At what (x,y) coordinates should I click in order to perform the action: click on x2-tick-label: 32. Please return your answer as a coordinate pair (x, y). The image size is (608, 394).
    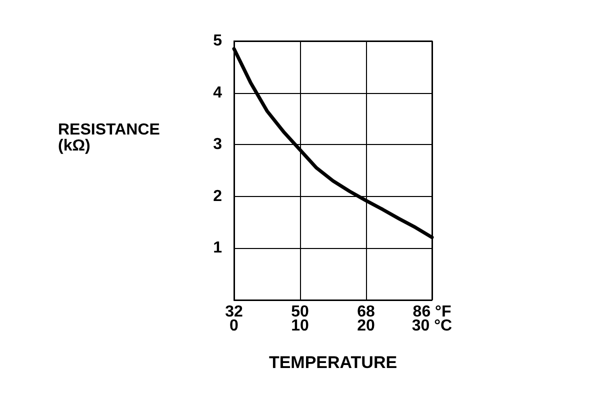
    Looking at the image, I should click on (234, 312).